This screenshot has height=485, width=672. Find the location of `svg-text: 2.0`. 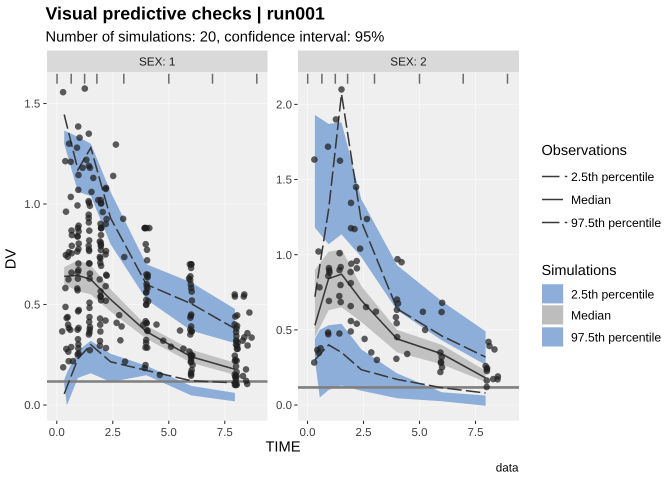

svg-text: 2.0 is located at coordinates (284, 106).